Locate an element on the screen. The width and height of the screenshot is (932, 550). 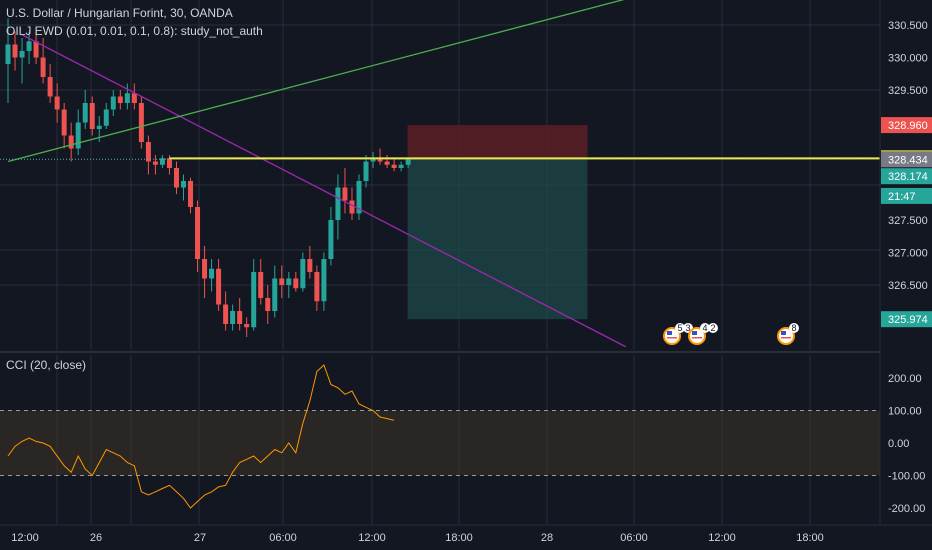
event-count: 8 is located at coordinates (793, 328).